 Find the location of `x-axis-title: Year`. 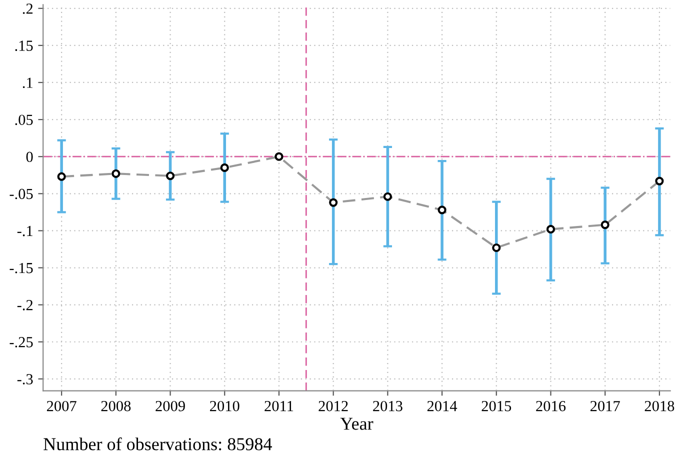

x-axis-title: Year is located at coordinates (357, 424).